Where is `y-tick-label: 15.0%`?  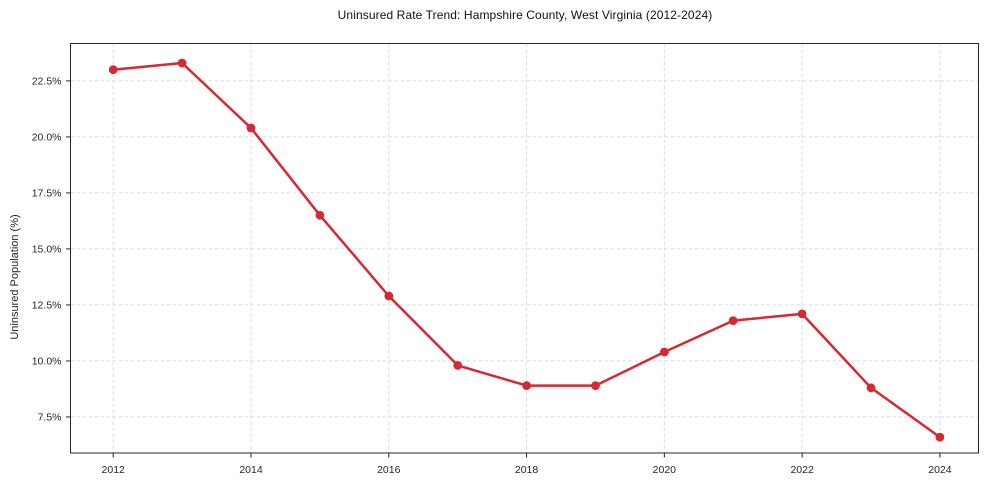
y-tick-label: 15.0% is located at coordinates (47, 250).